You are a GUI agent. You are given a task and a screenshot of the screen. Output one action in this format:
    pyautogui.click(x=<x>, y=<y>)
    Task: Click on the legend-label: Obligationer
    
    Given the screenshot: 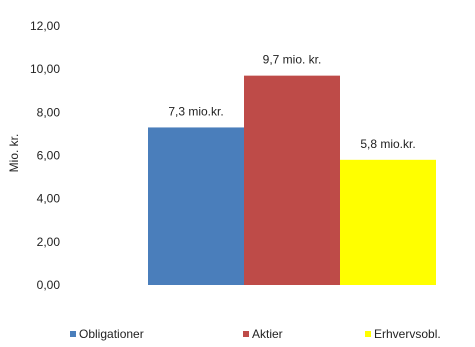 What is the action you would take?
    pyautogui.click(x=111, y=334)
    